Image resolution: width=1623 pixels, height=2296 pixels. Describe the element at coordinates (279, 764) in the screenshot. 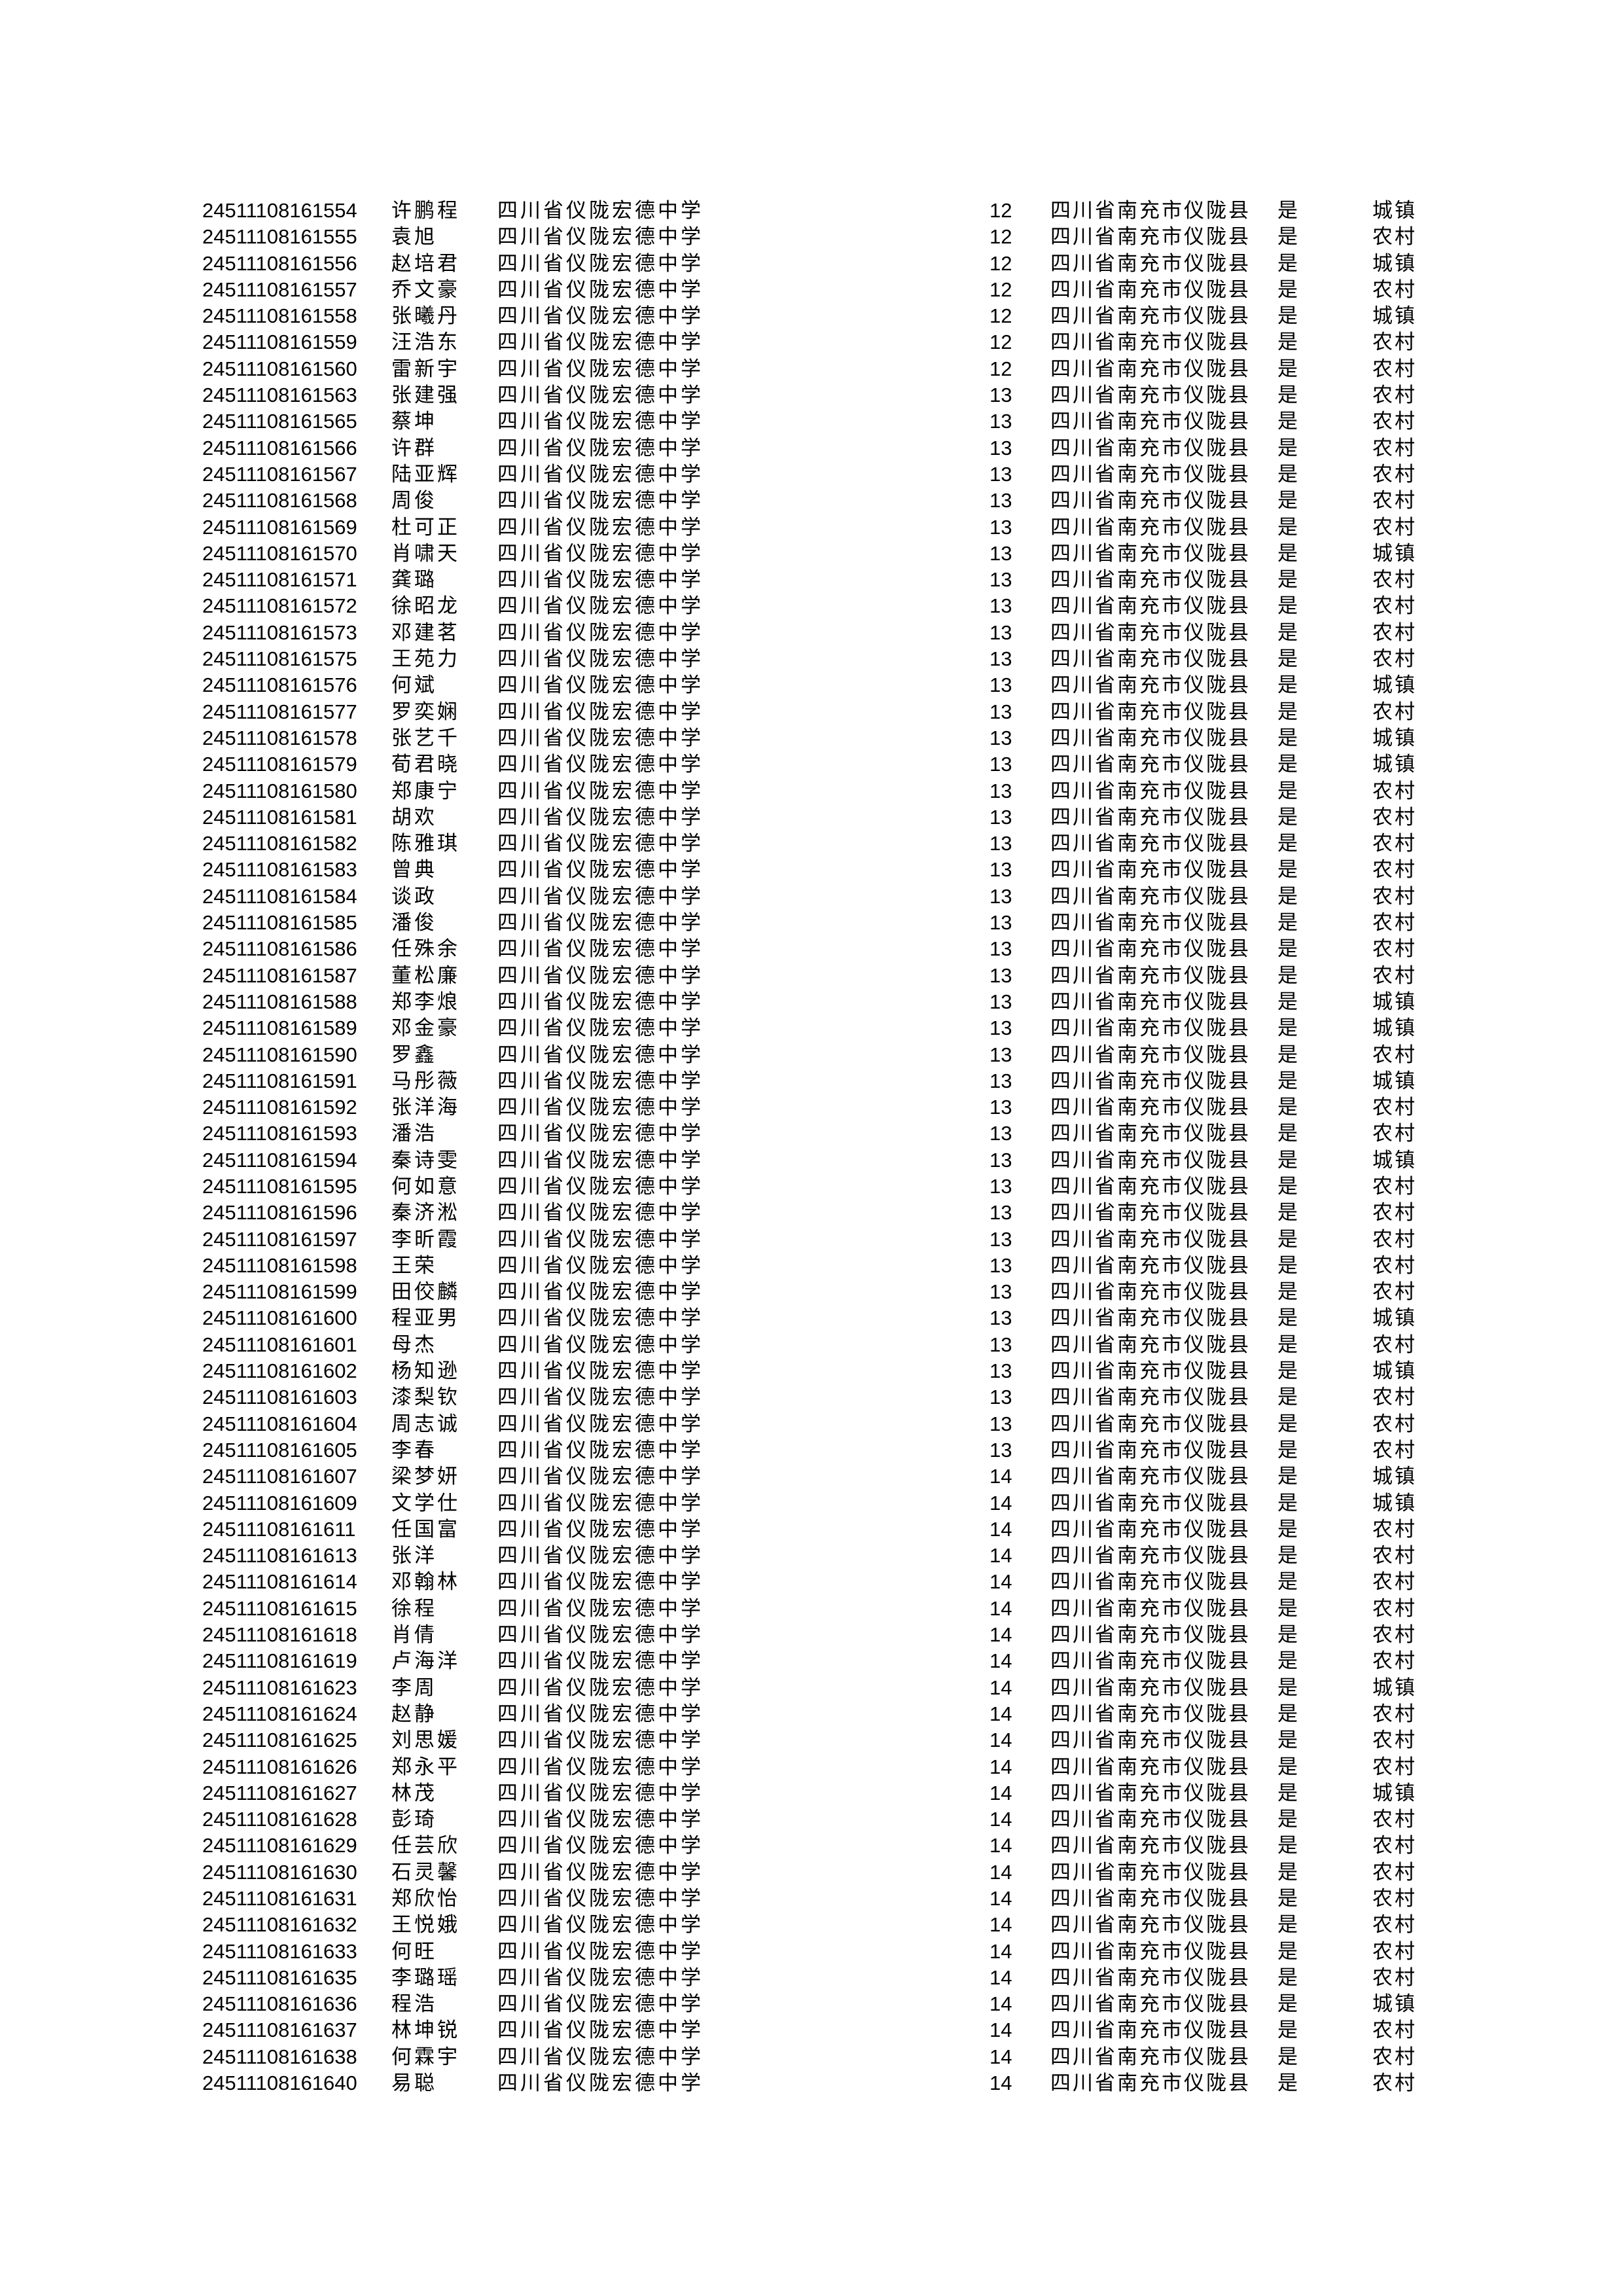

I see `student-id: 24511108161579` at that location.